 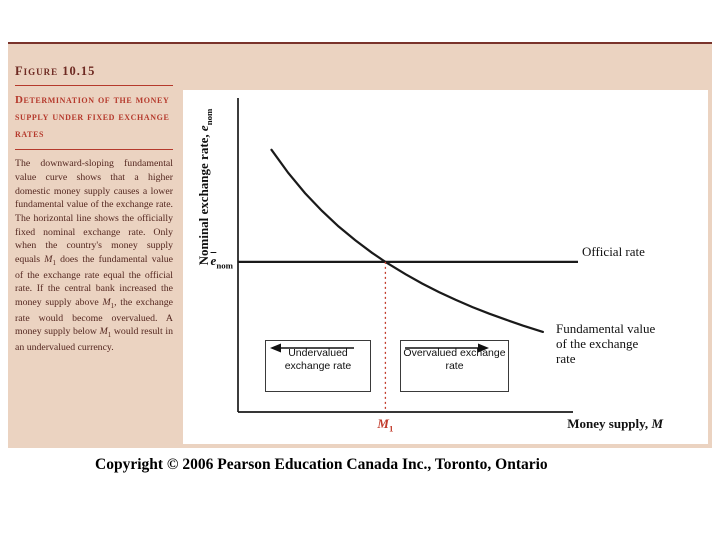 What do you see at coordinates (615, 423) in the screenshot?
I see `x-axis-label: Money supply, M` at bounding box center [615, 423].